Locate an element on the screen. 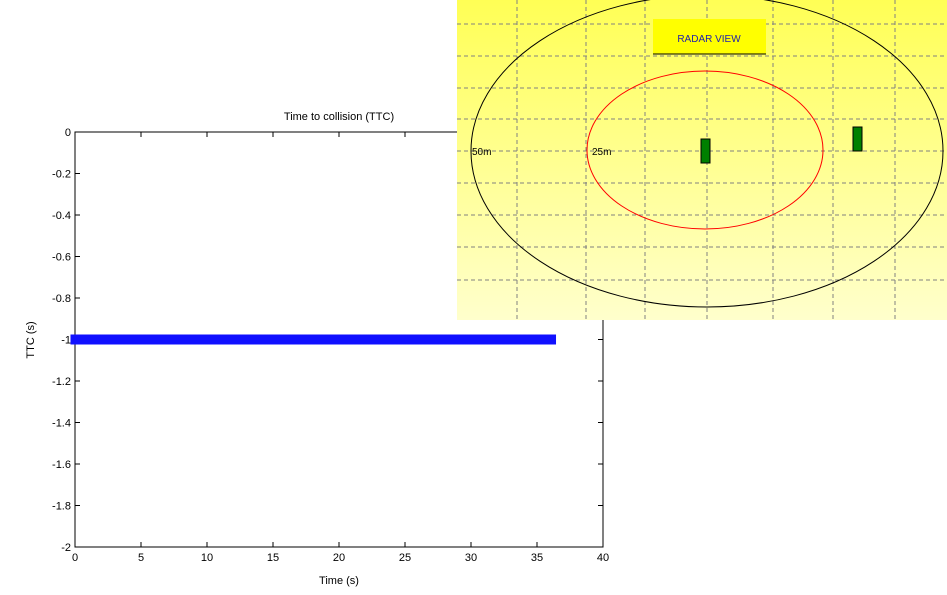  y-tick-label: -0.8 is located at coordinates (61, 299).